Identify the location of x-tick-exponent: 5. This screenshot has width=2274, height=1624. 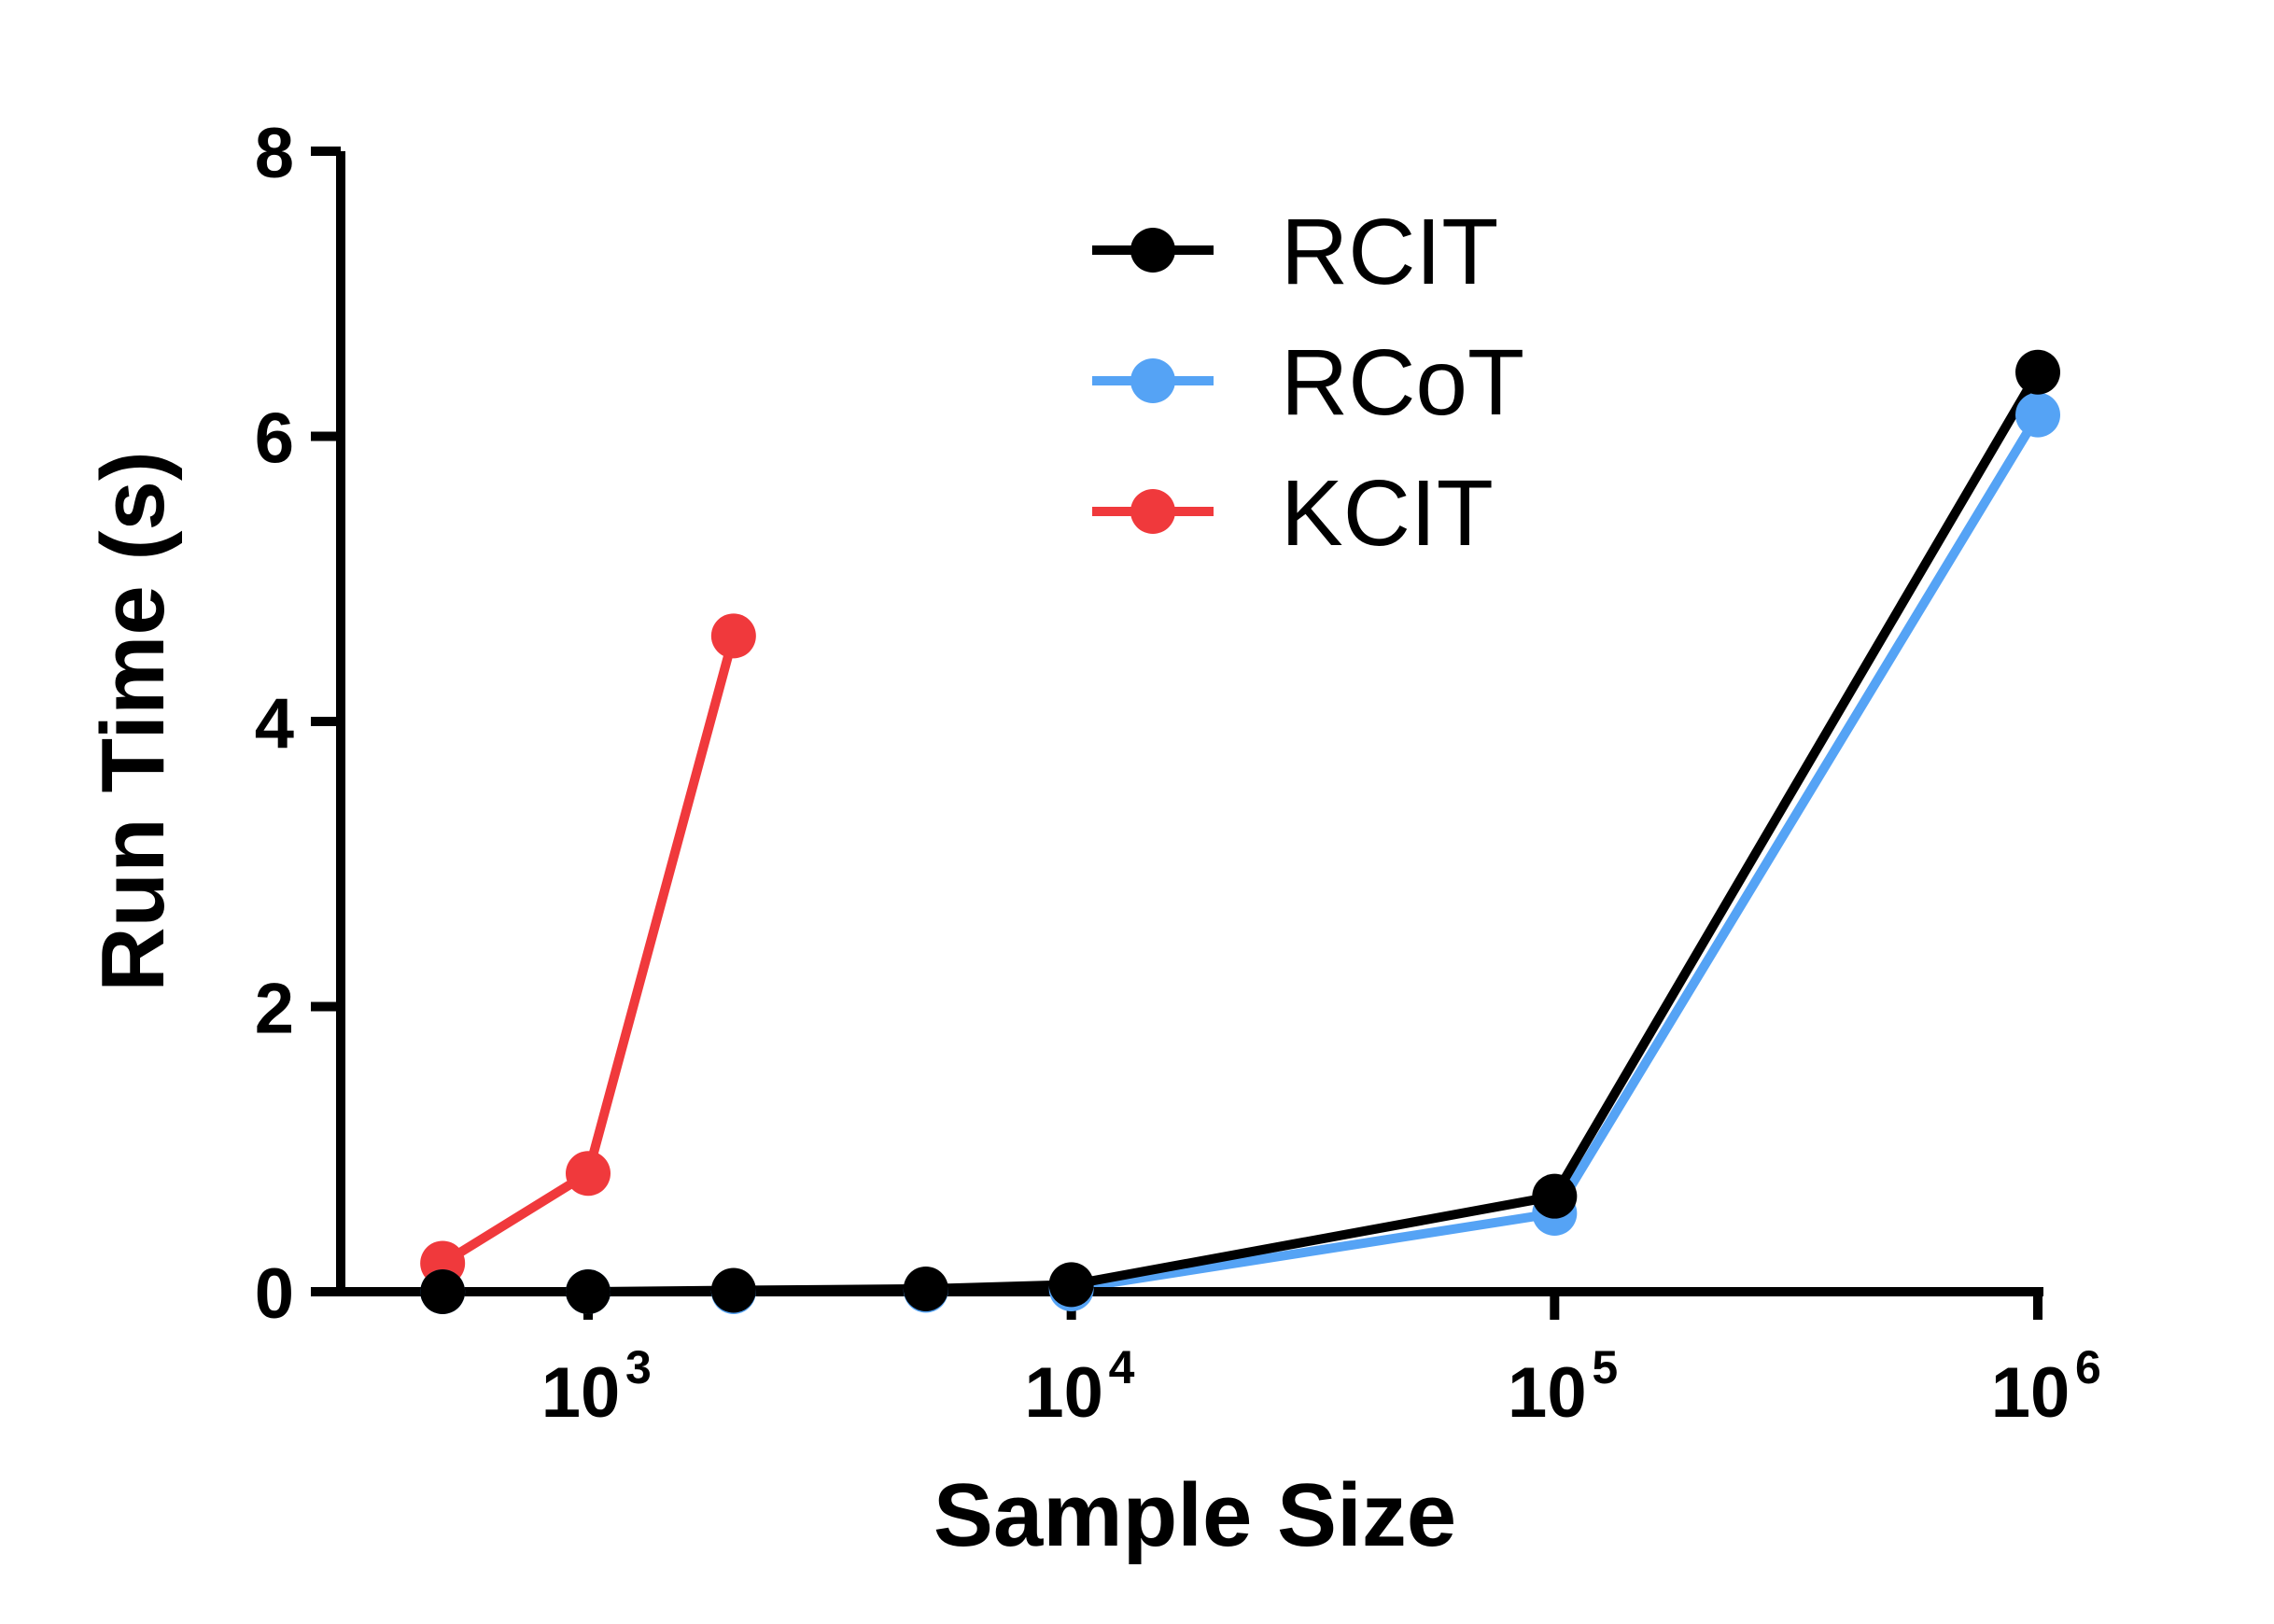
(1605, 1367).